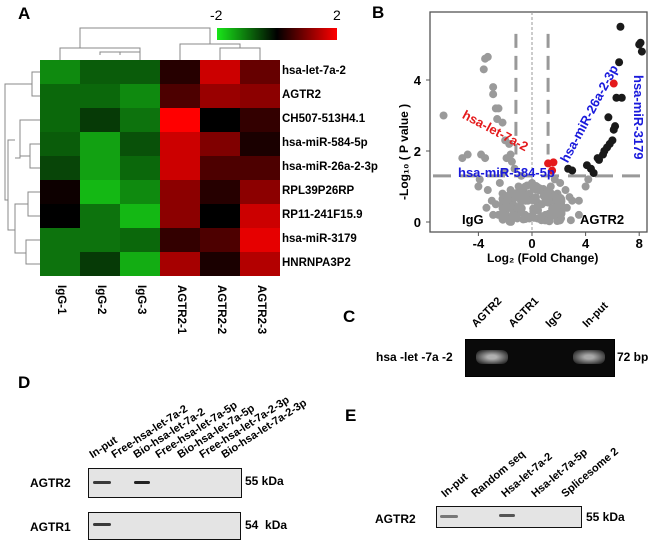 The width and height of the screenshot is (659, 543). Describe the element at coordinates (417, 151) in the screenshot. I see `y-tick-label: 2` at that location.